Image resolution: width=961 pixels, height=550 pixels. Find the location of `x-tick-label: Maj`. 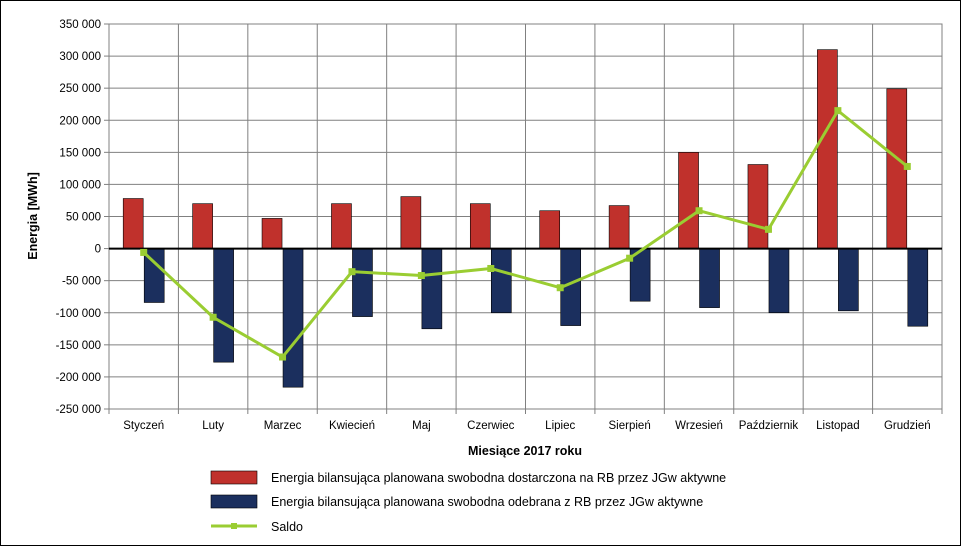

x-tick-label: Maj is located at coordinates (421, 426).